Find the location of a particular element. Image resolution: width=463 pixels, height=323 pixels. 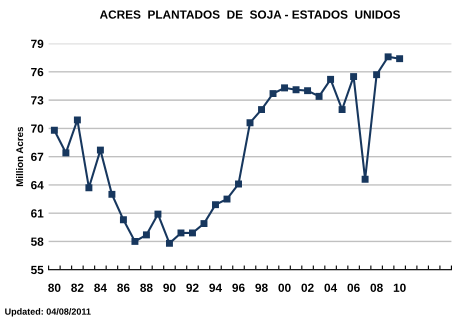

y-axis-title: Million Acres is located at coordinates (20, 156).